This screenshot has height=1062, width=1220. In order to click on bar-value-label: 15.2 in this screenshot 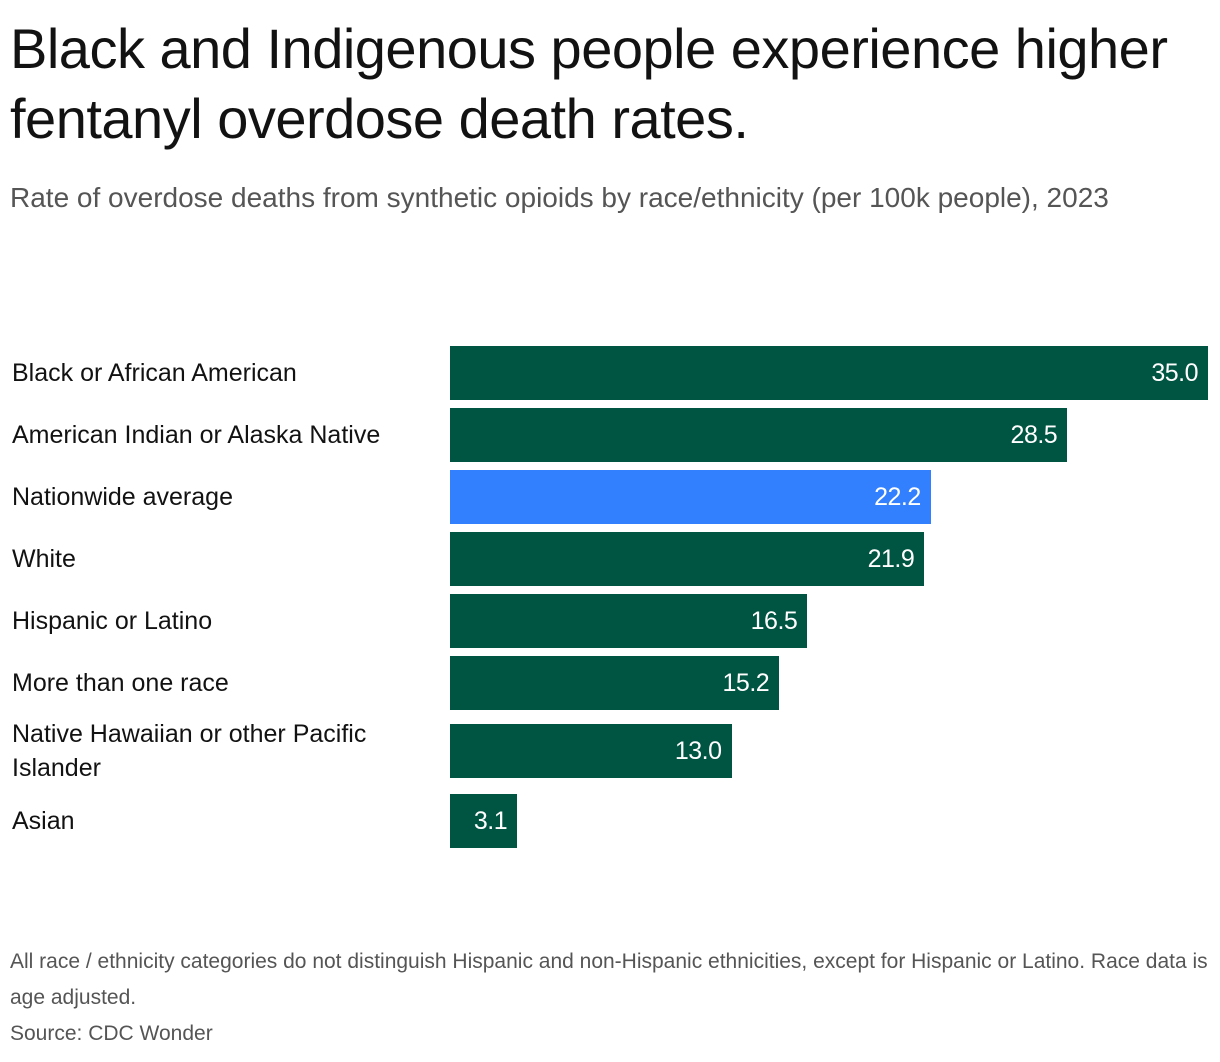, I will do `click(746, 683)`.